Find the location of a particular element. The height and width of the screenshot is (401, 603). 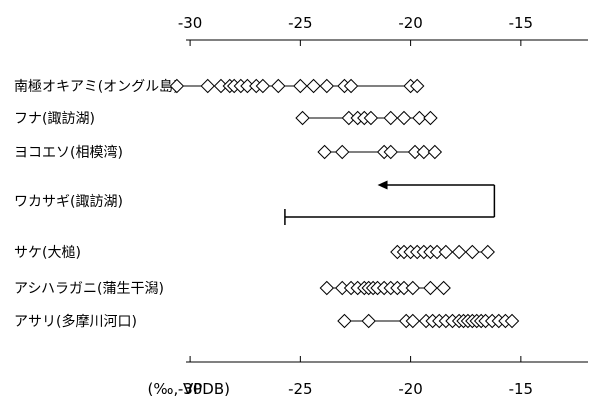

series-label: アサリ(多摩川河口) is located at coordinates (75, 321).